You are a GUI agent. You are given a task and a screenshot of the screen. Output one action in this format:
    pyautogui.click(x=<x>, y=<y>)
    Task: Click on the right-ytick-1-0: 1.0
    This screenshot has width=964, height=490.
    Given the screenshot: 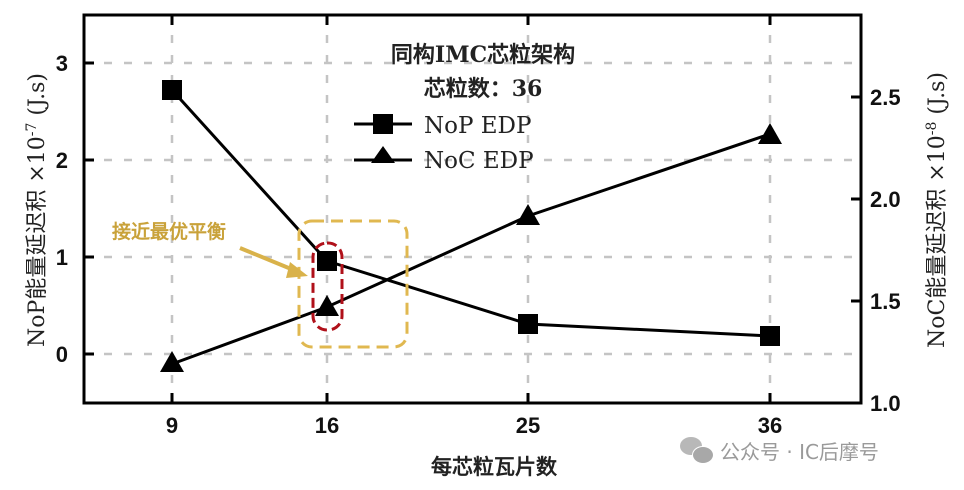 What is the action you would take?
    pyautogui.click(x=885, y=403)
    